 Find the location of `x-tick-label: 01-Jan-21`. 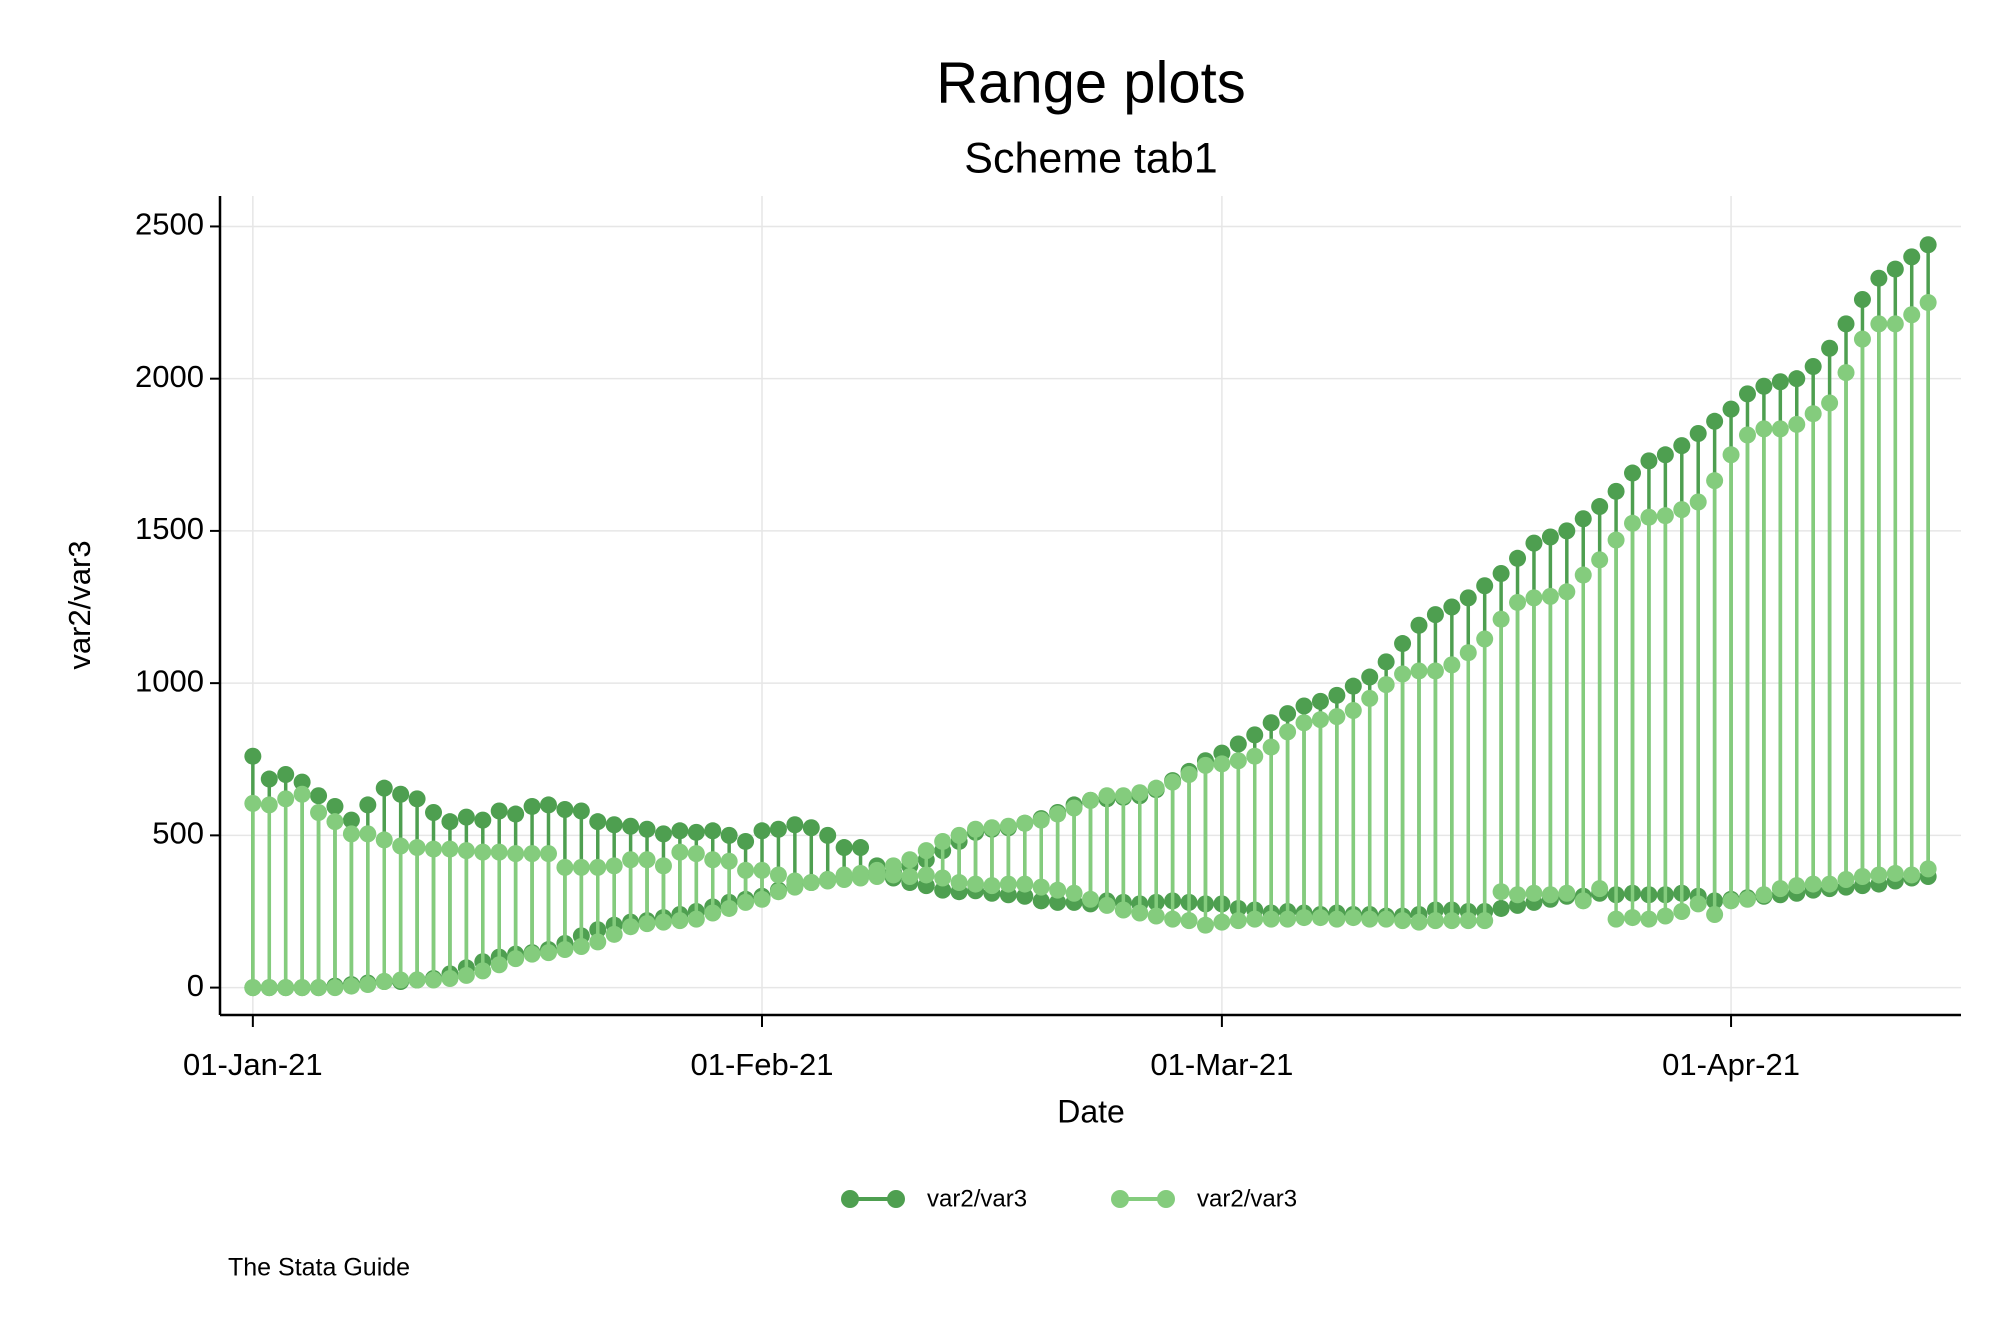

x-tick-label: 01-Jan-21 is located at coordinates (253, 1064).